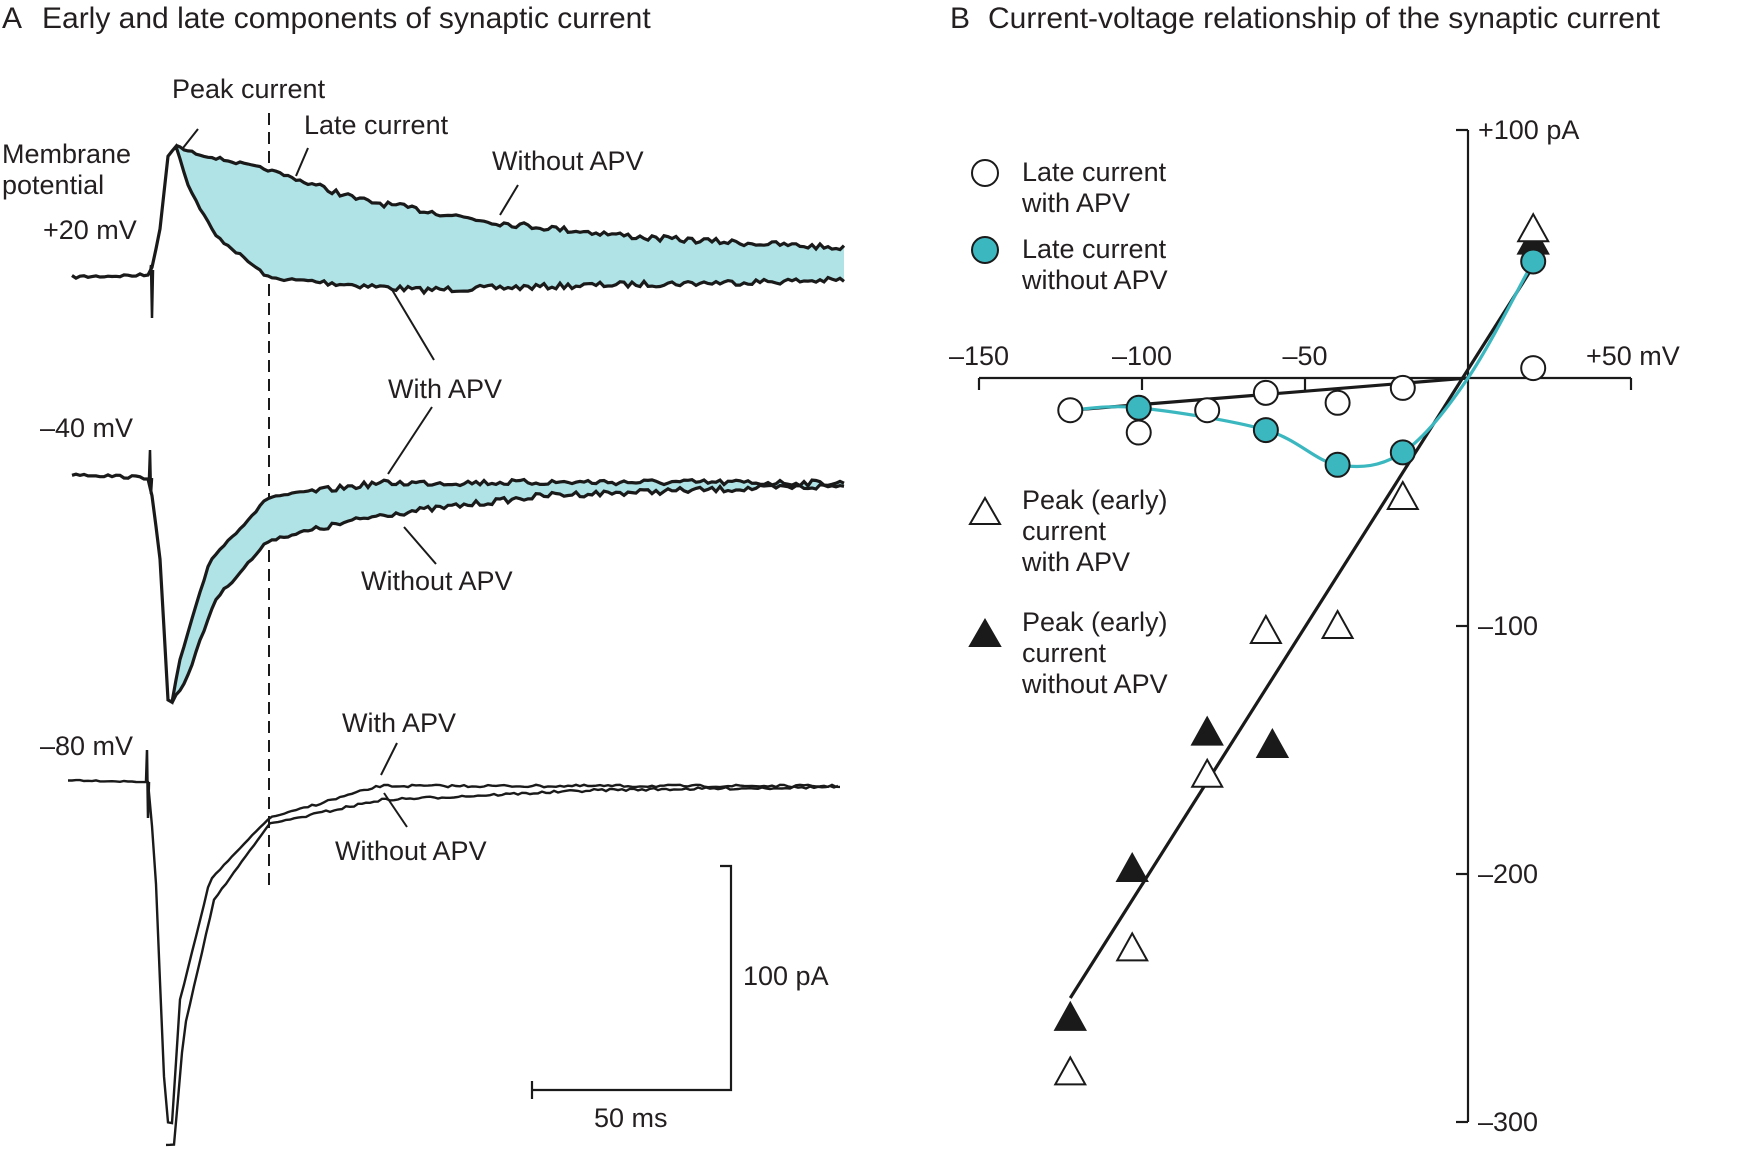  What do you see at coordinates (53, 185) in the screenshot?
I see `membrane-potential-label-line2: potential` at bounding box center [53, 185].